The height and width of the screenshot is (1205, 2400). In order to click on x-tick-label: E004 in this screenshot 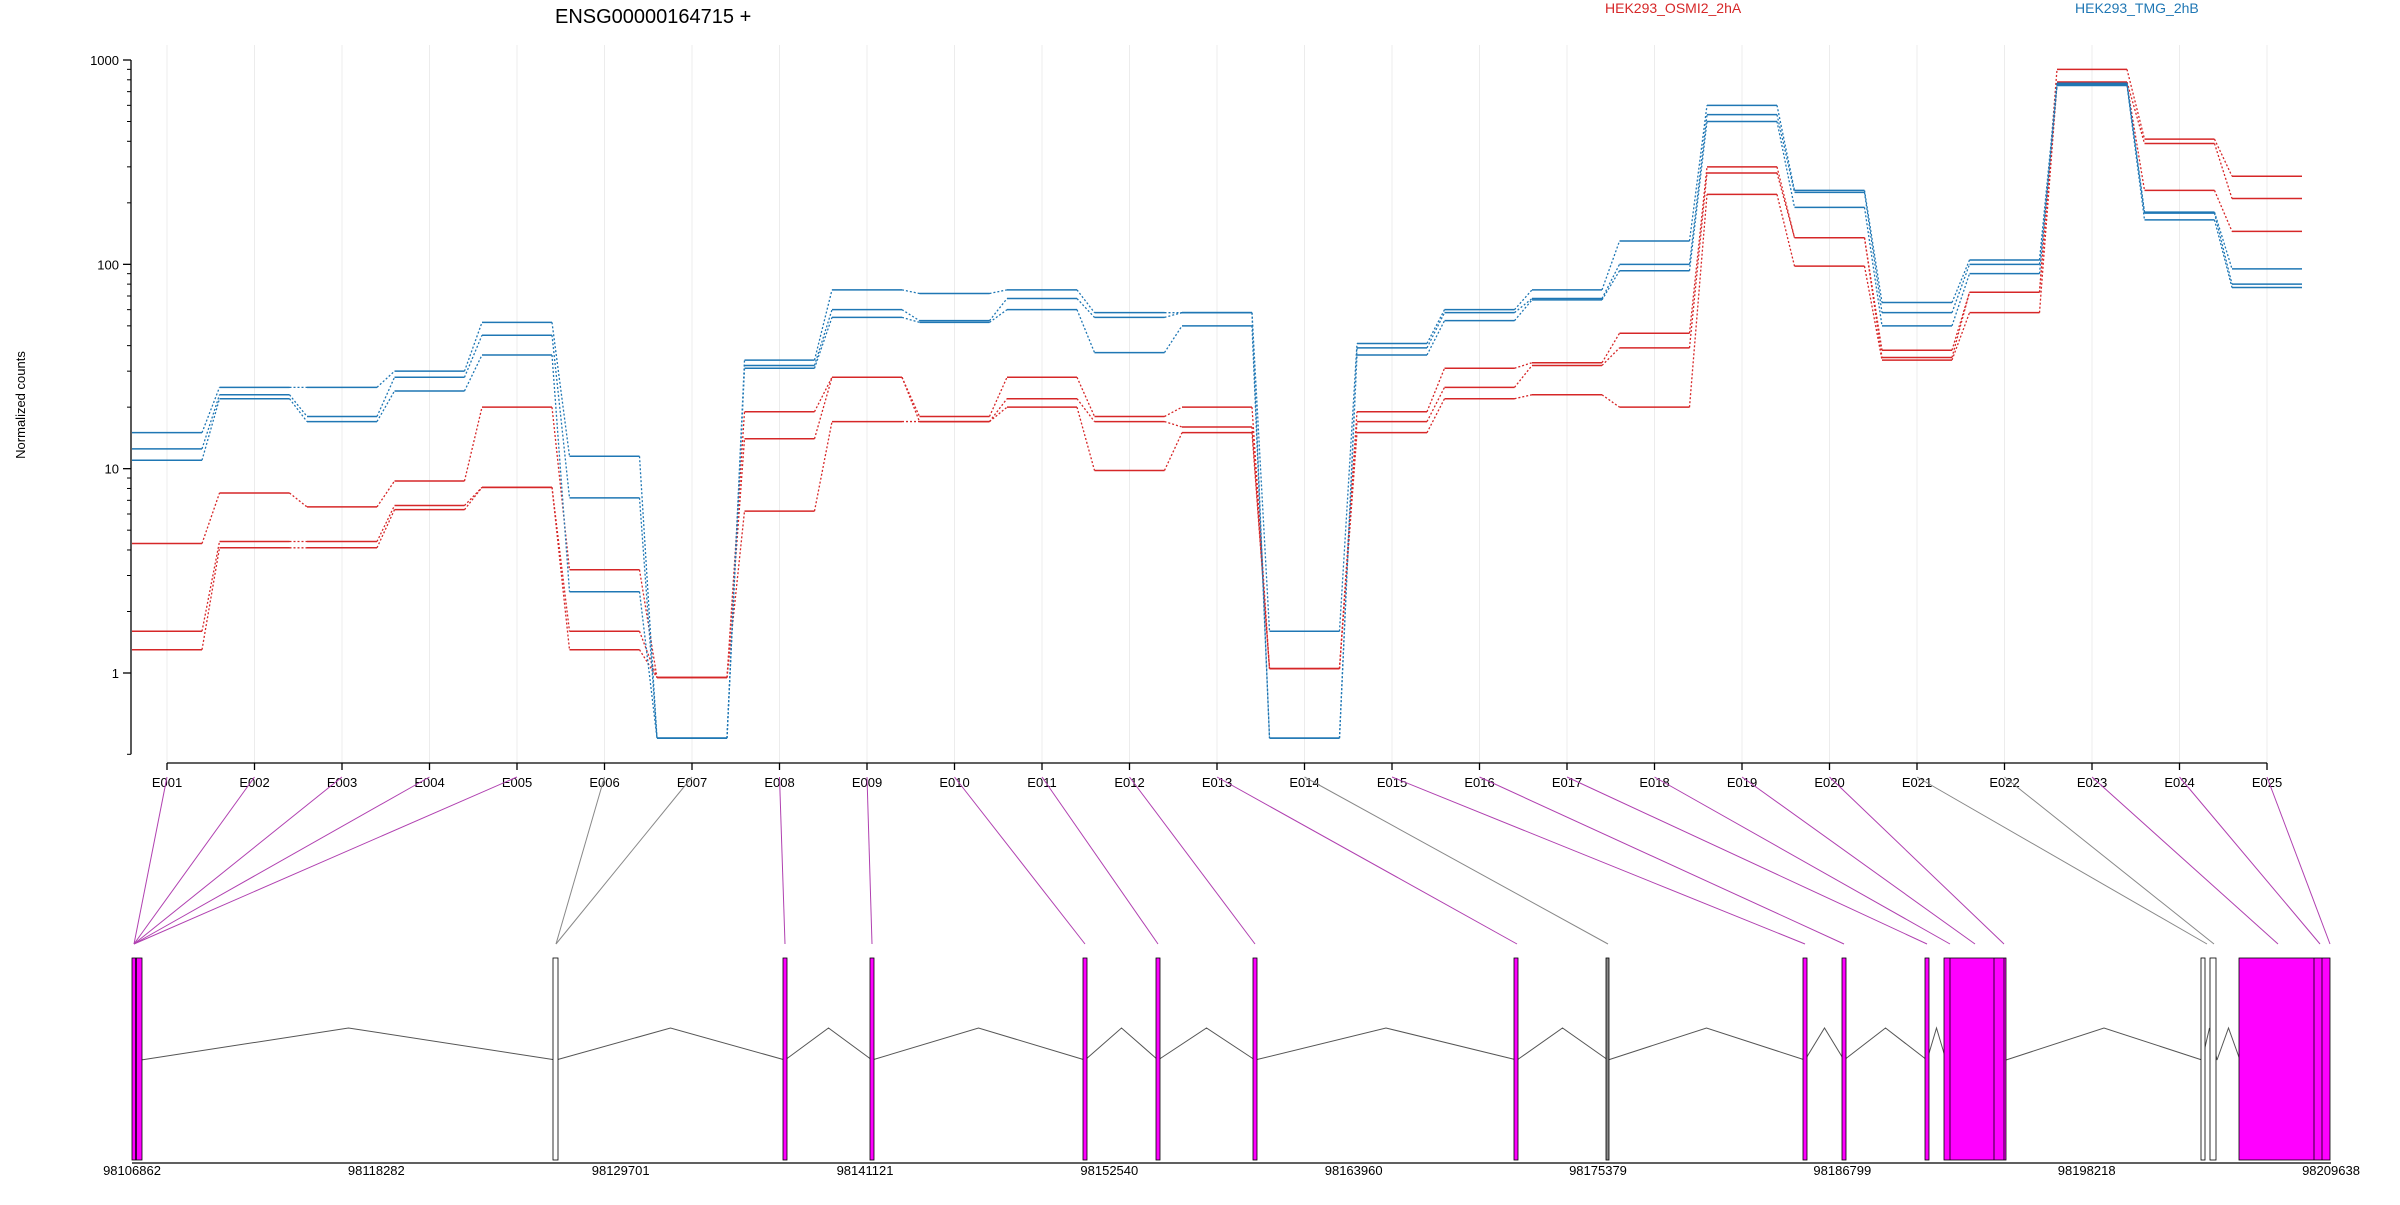, I will do `click(429, 782)`.